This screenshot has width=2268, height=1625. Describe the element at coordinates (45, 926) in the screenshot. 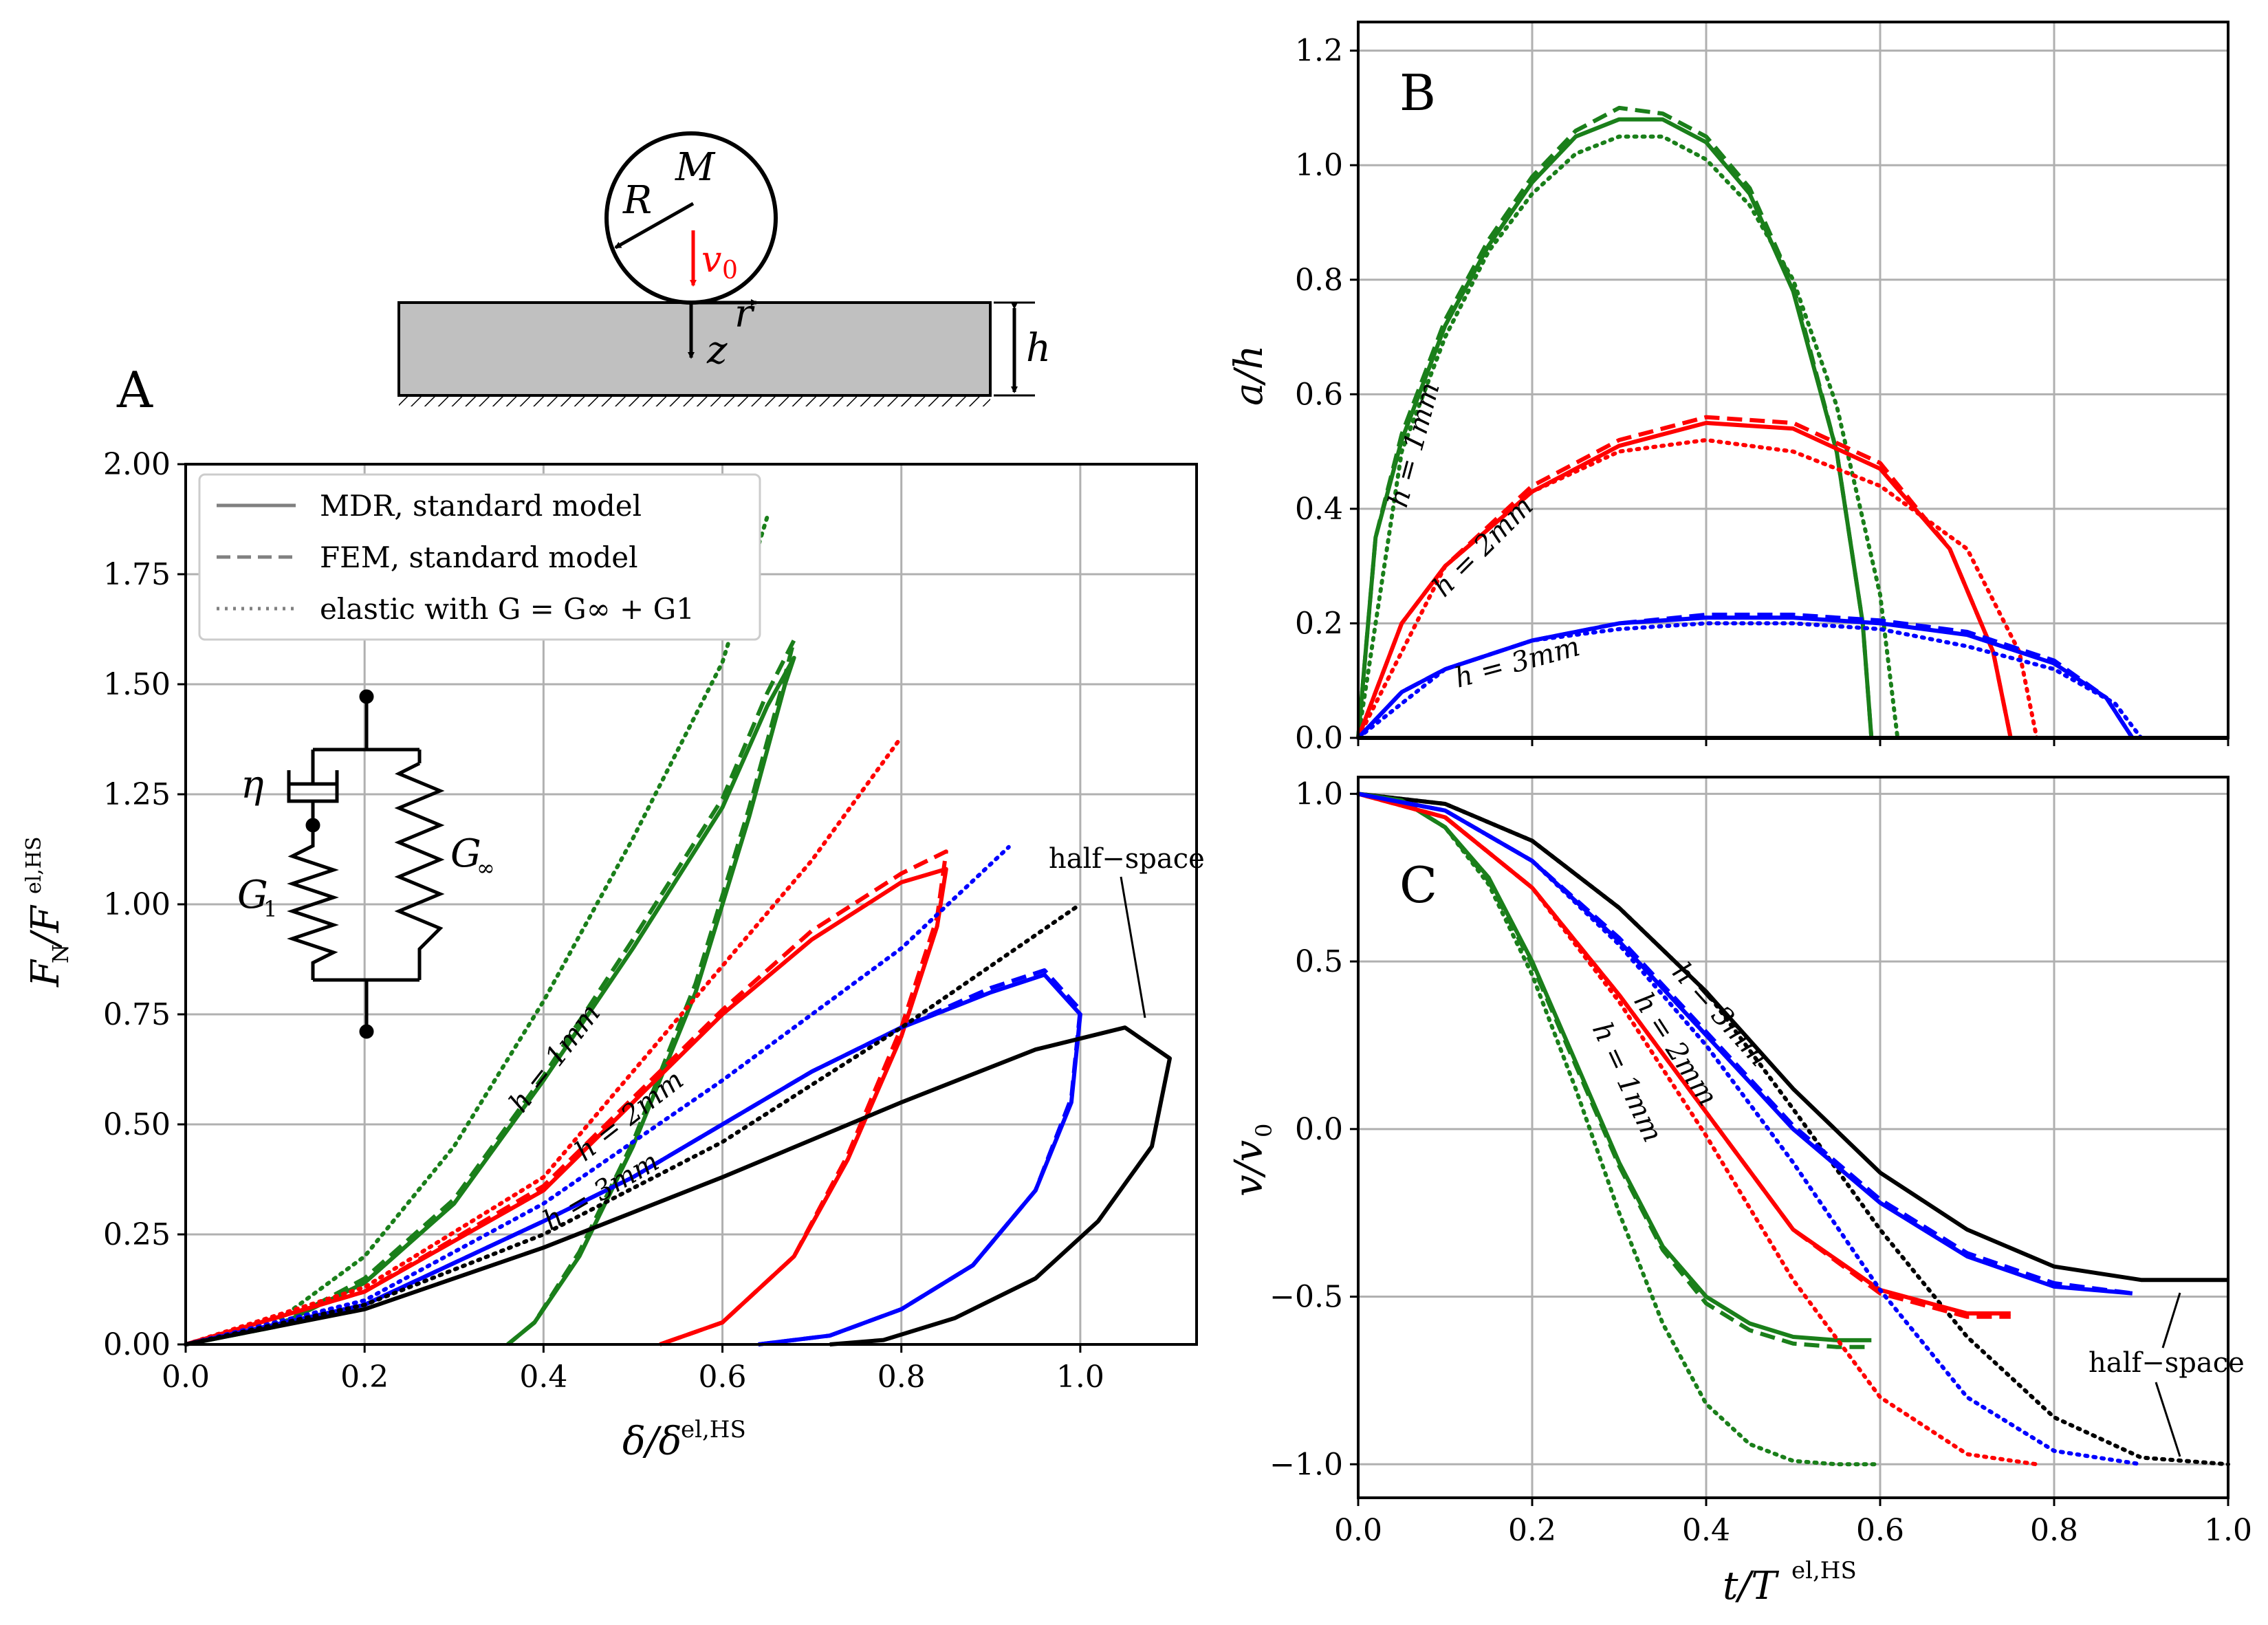

I see `plot-a-ylabel-mid: /F` at that location.